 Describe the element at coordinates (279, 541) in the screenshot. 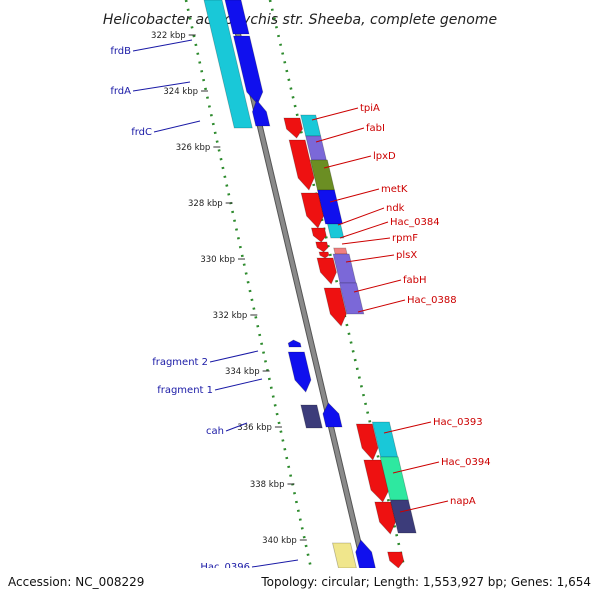

I see `tick-label: 340 kbp` at that location.